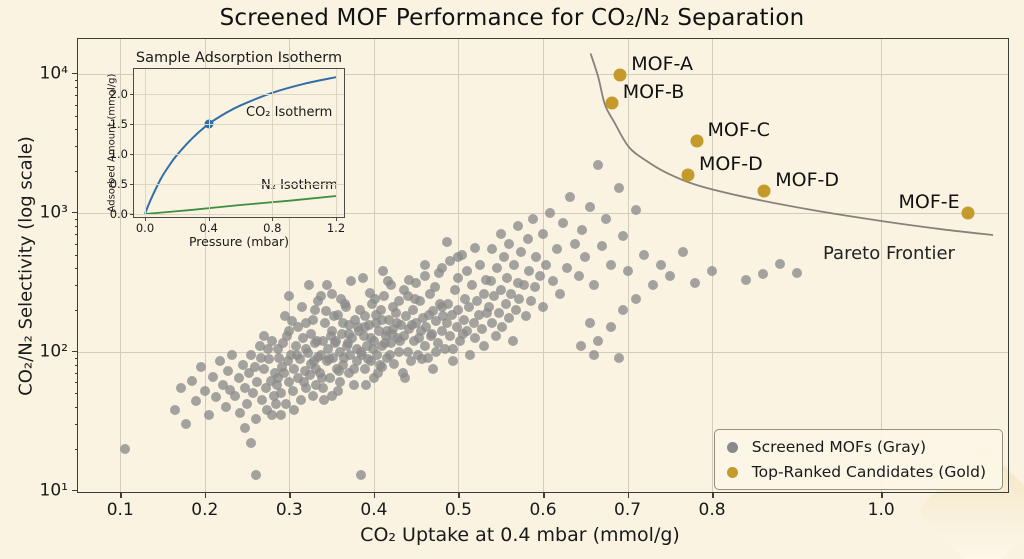 The height and width of the screenshot is (559, 1024). I want to click on y-tick-label: 10⁴, so click(53, 73).